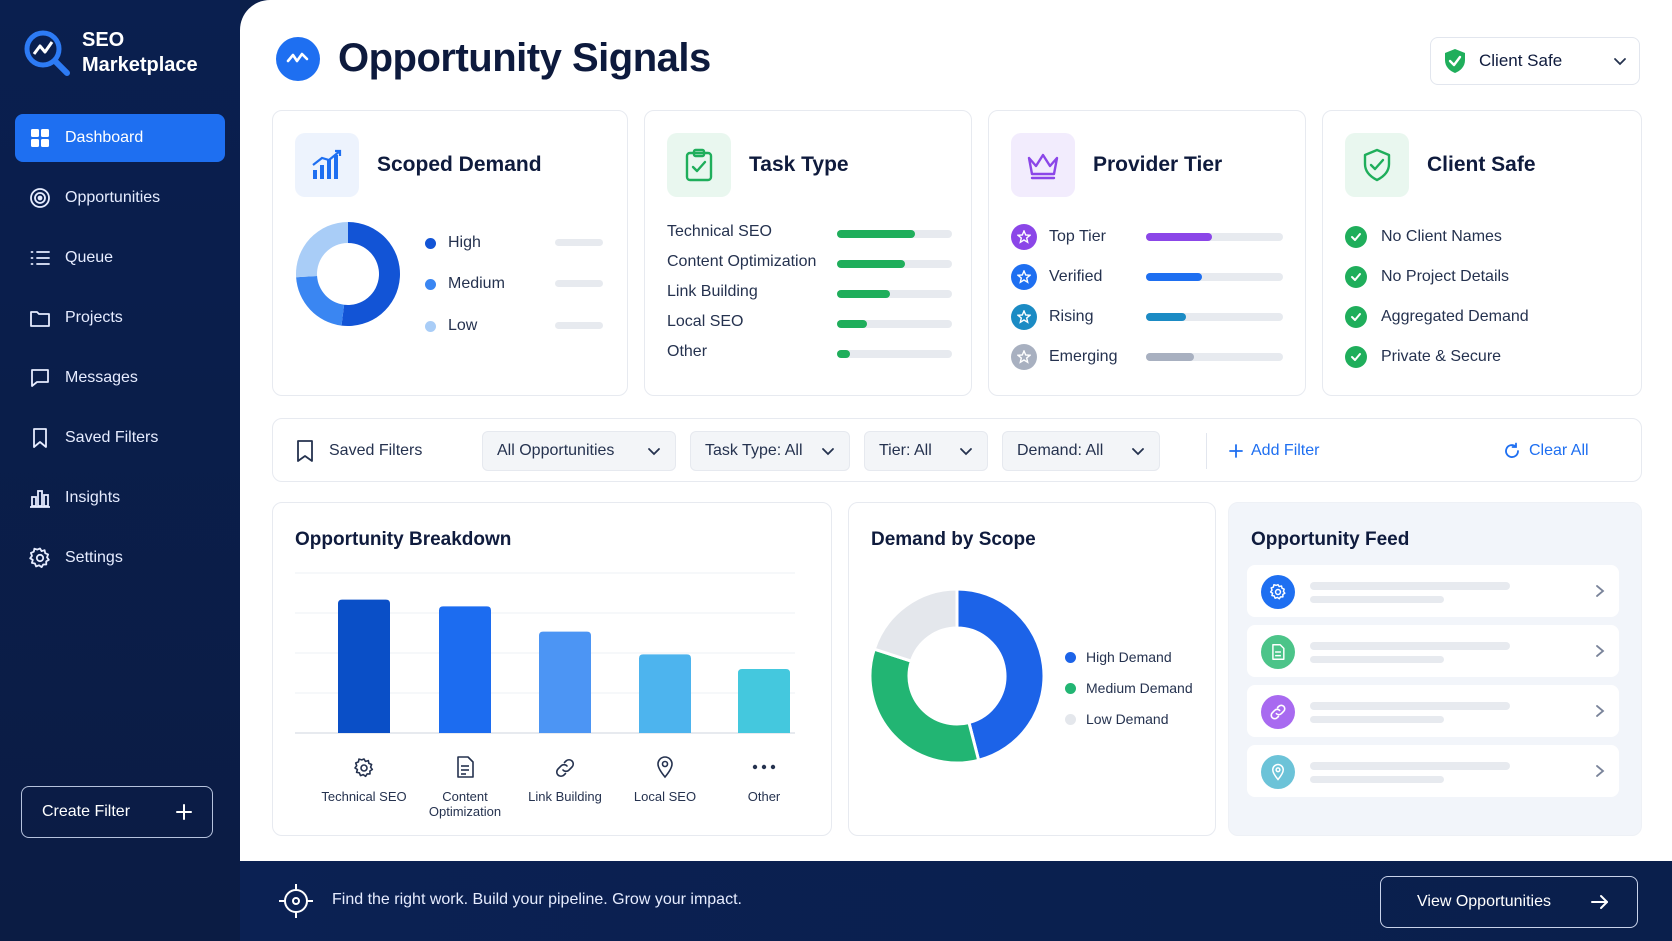 Image resolution: width=1672 pixels, height=941 pixels. I want to click on create-filter-button: Create Filter, so click(117, 812).